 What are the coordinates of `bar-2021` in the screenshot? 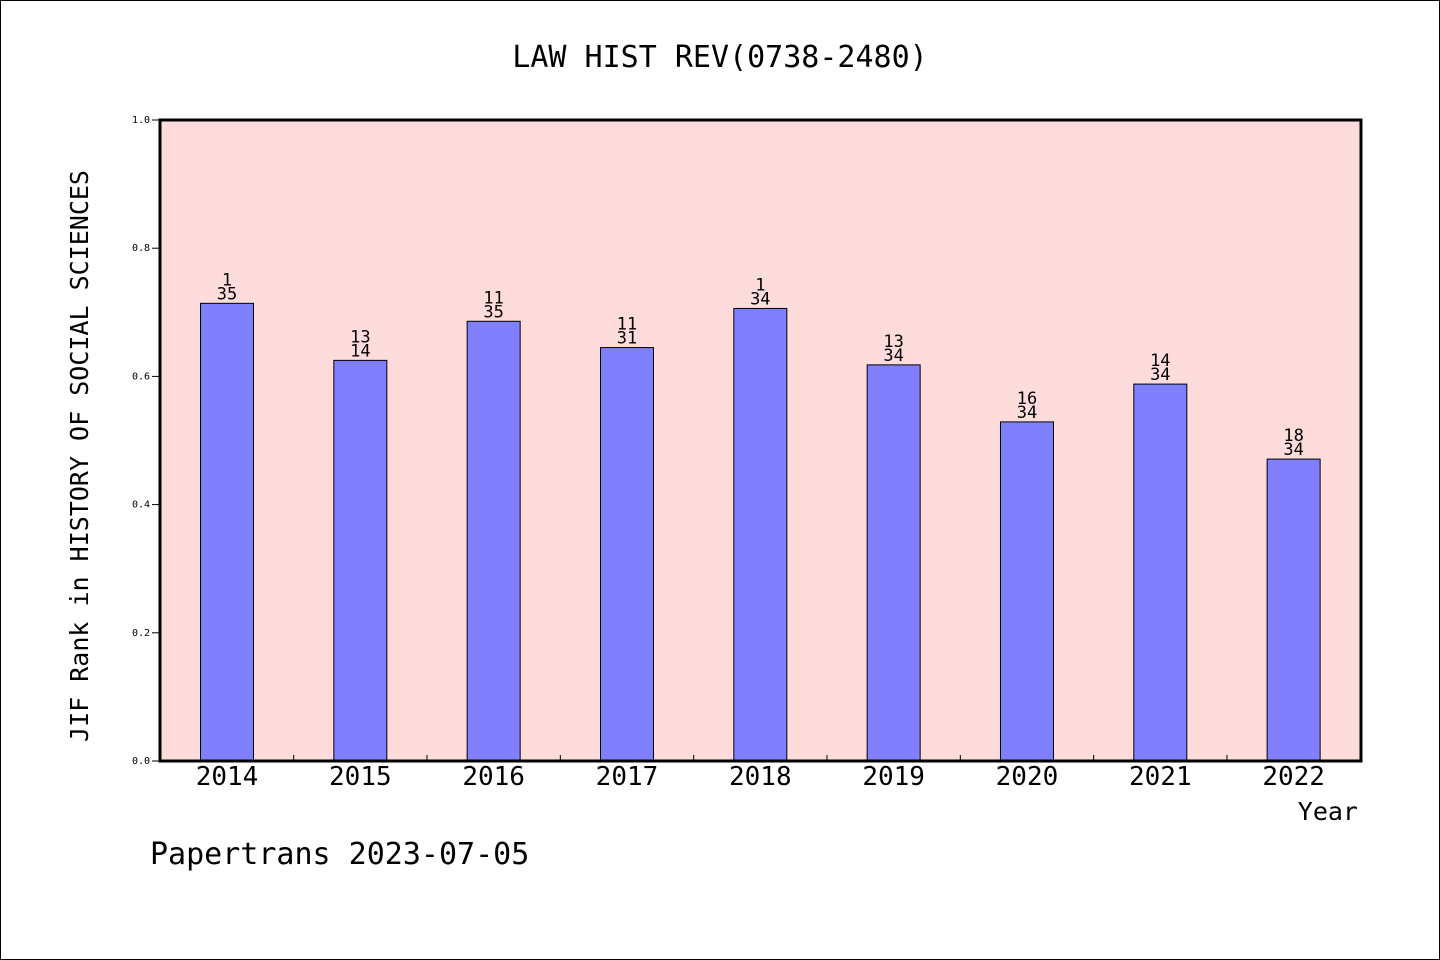 It's located at (1160, 572).